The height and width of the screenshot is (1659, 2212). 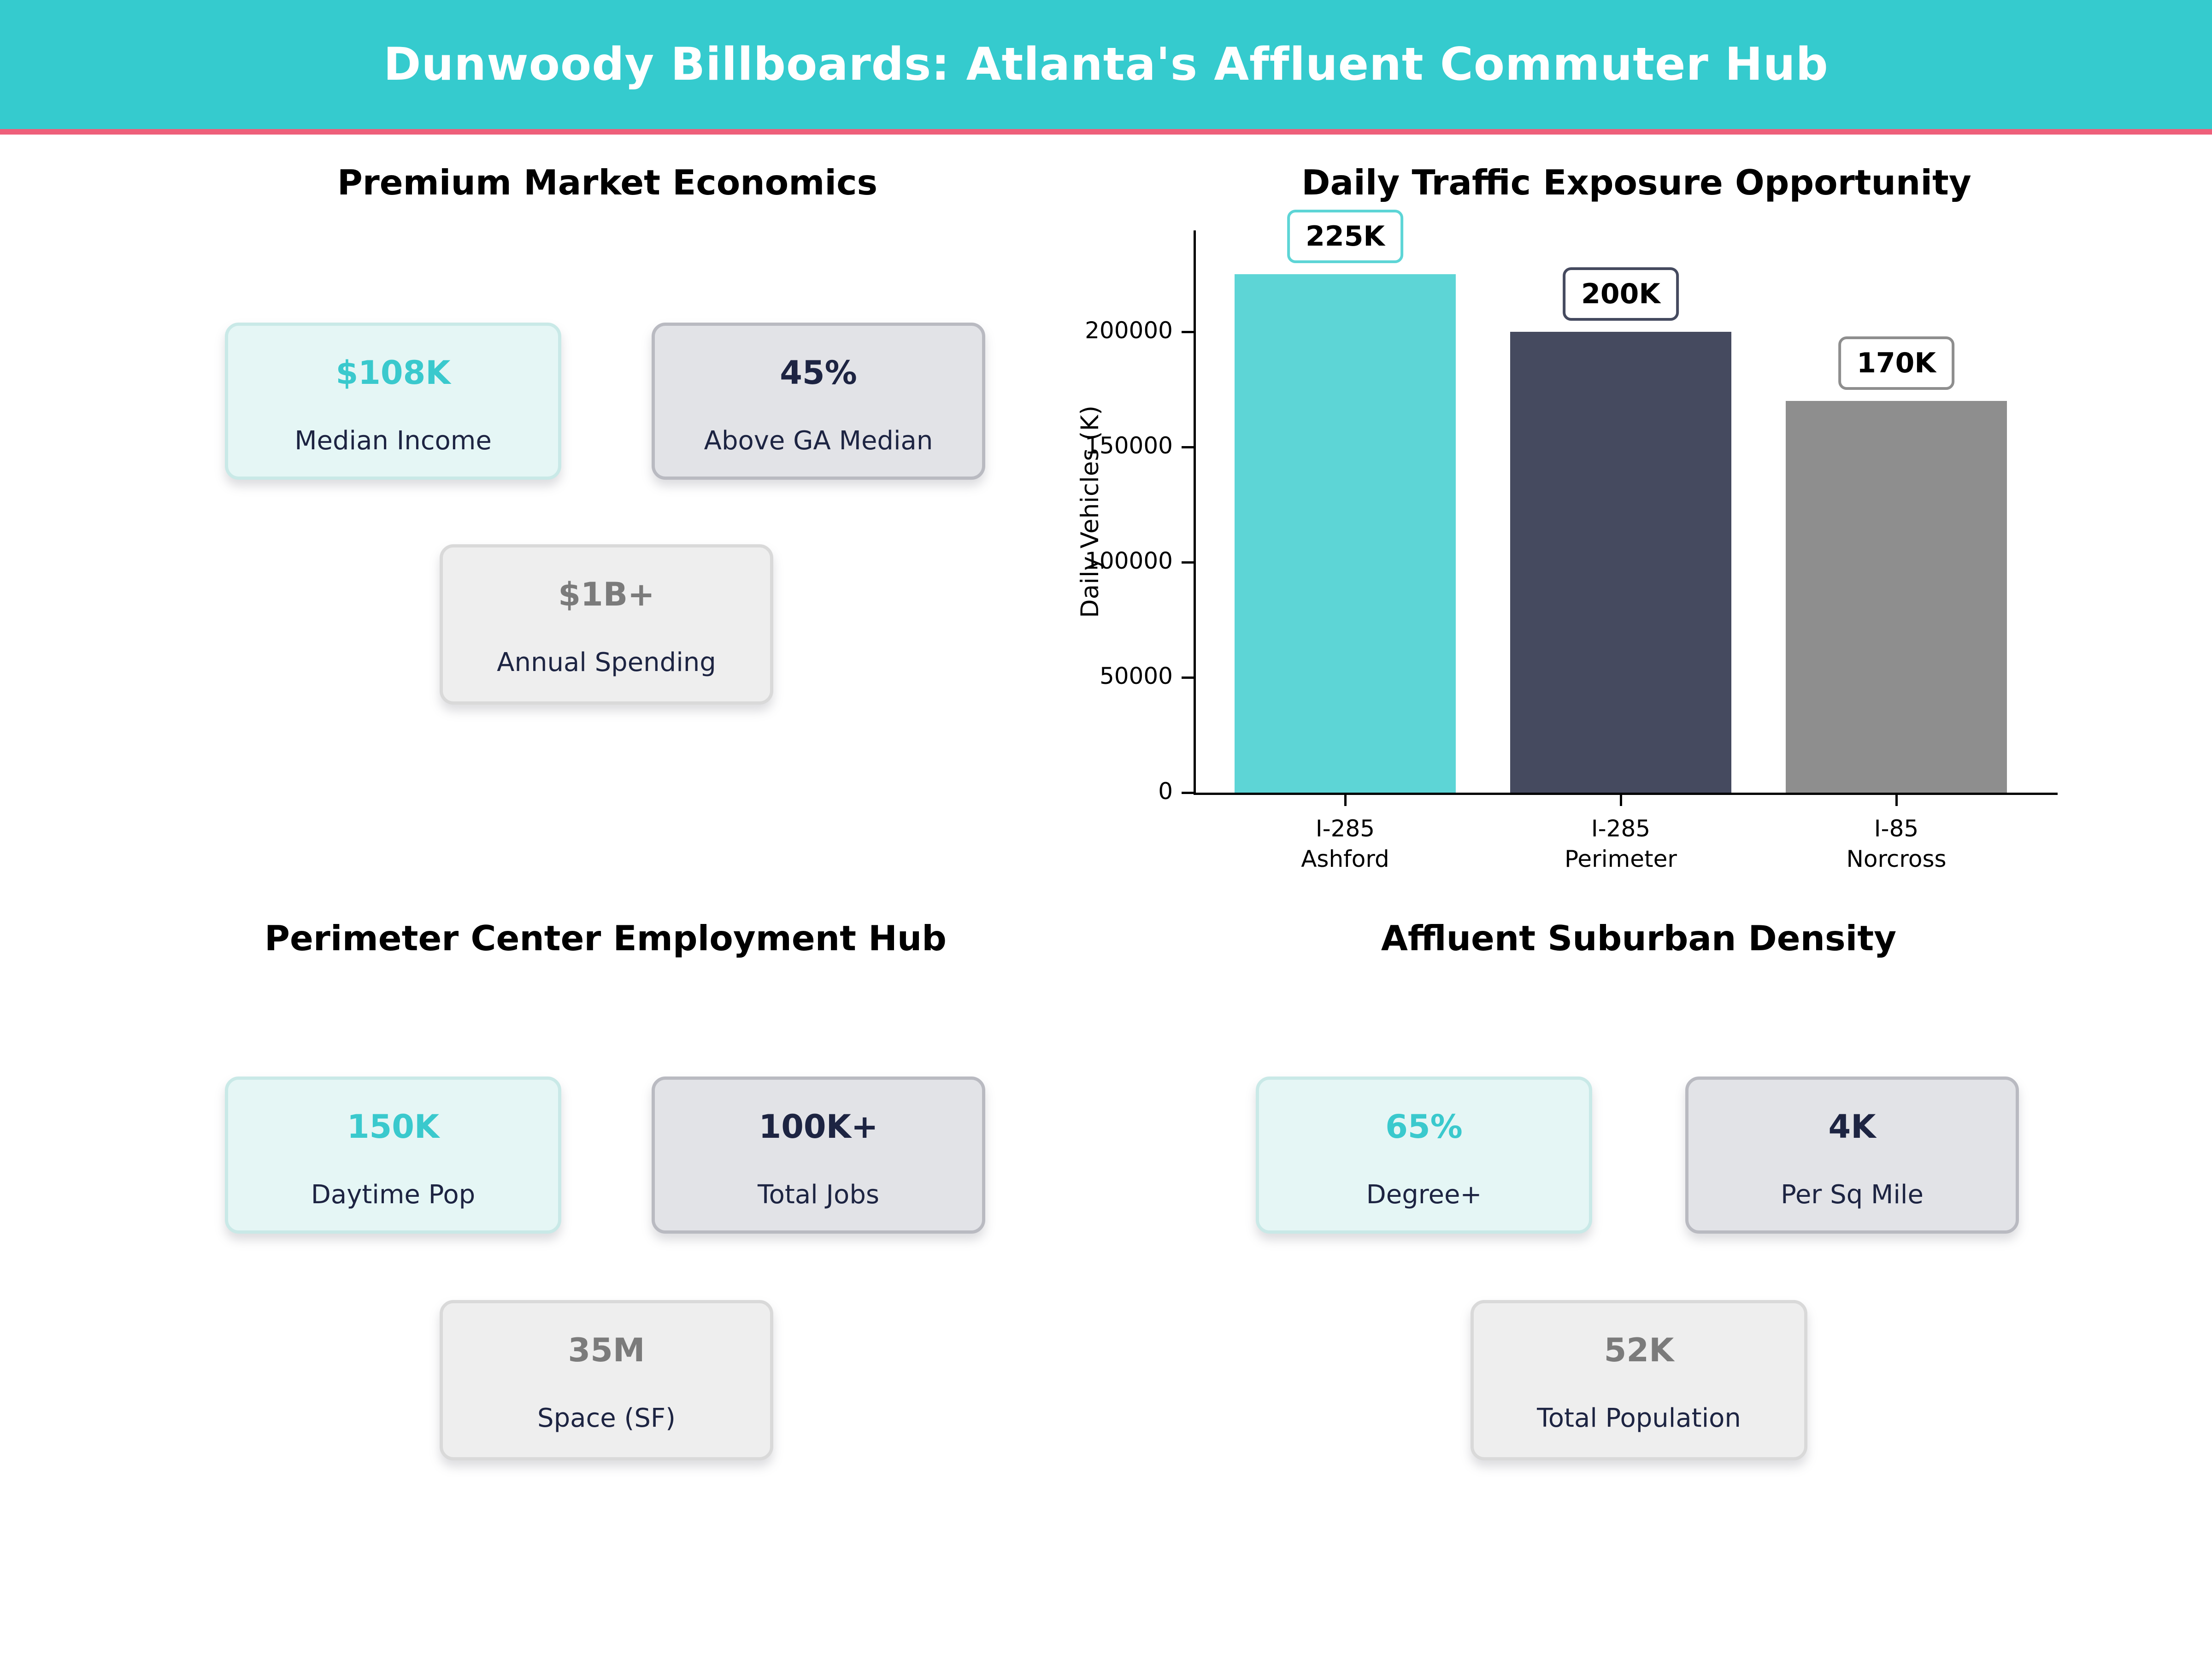 I want to click on x-tick-label-line: Ashford, so click(x=1345, y=859).